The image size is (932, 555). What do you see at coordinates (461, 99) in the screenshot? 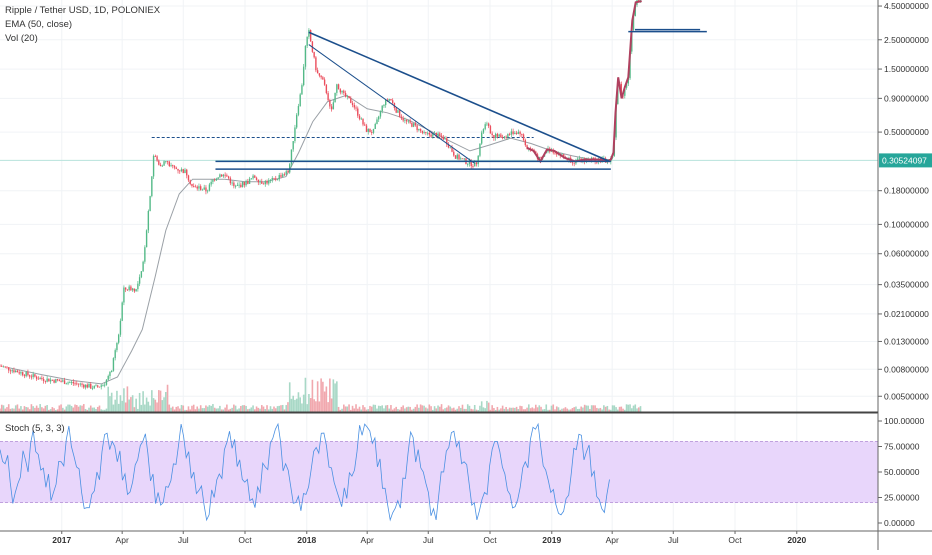
I see `trend-lines` at bounding box center [461, 99].